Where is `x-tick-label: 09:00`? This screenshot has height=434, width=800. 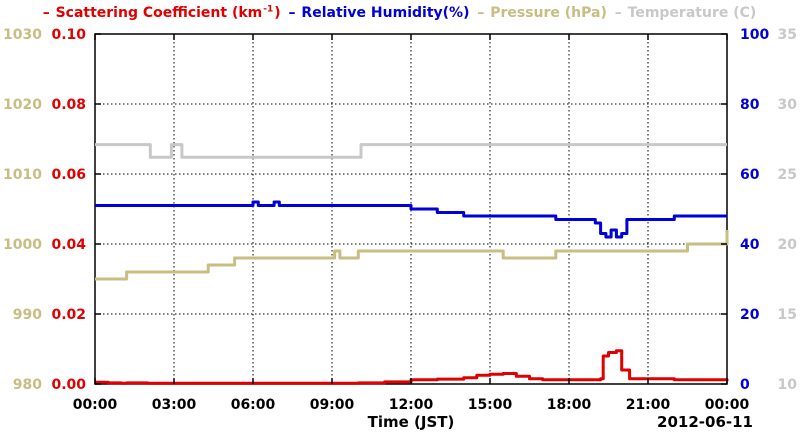
x-tick-label: 09:00 is located at coordinates (332, 405).